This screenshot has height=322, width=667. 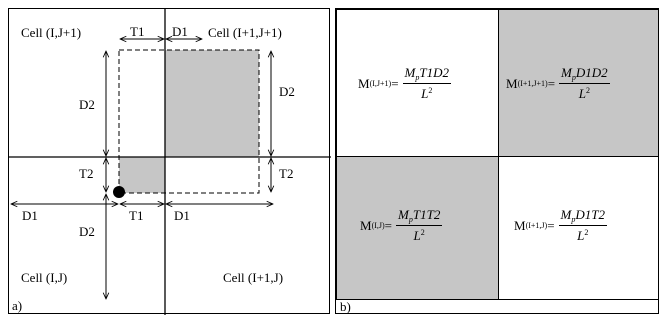 What do you see at coordinates (584, 83) in the screenshot?
I see `formula-fraction: MpD1D2 L2` at bounding box center [584, 83].